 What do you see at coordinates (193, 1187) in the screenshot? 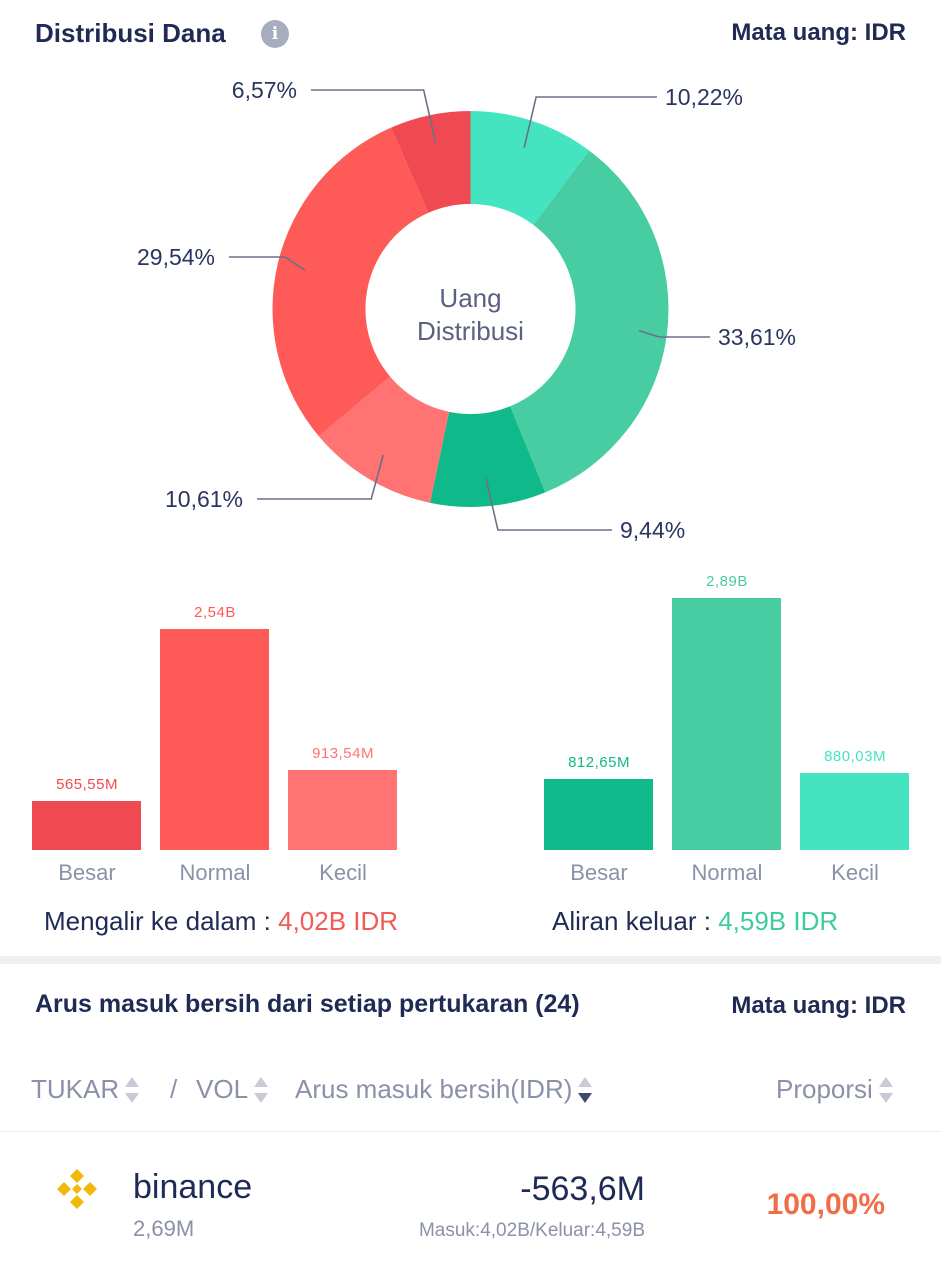
I see `exchange-name: binance` at bounding box center [193, 1187].